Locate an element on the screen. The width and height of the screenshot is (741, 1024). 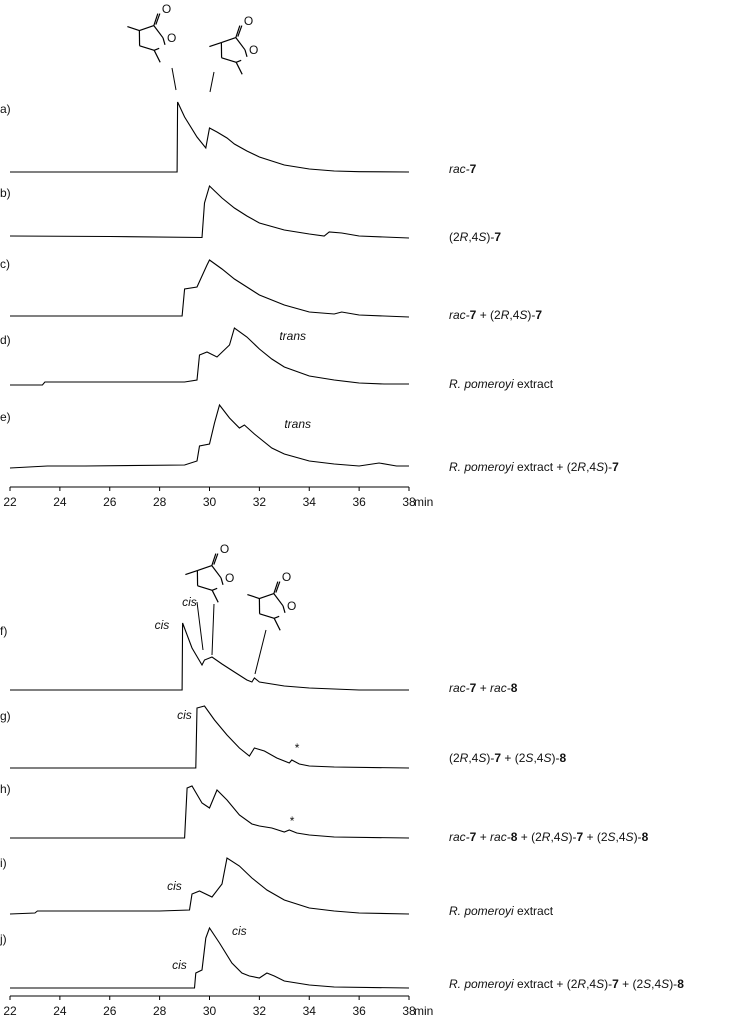
x-axis-label: min is located at coordinates (423, 1011).